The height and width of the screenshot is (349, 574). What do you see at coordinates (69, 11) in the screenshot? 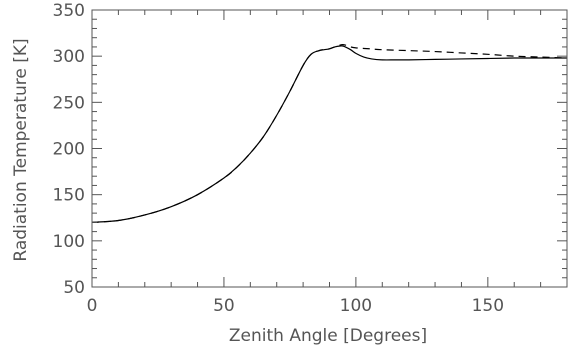
I see `y-tick-label: 350` at bounding box center [69, 11].